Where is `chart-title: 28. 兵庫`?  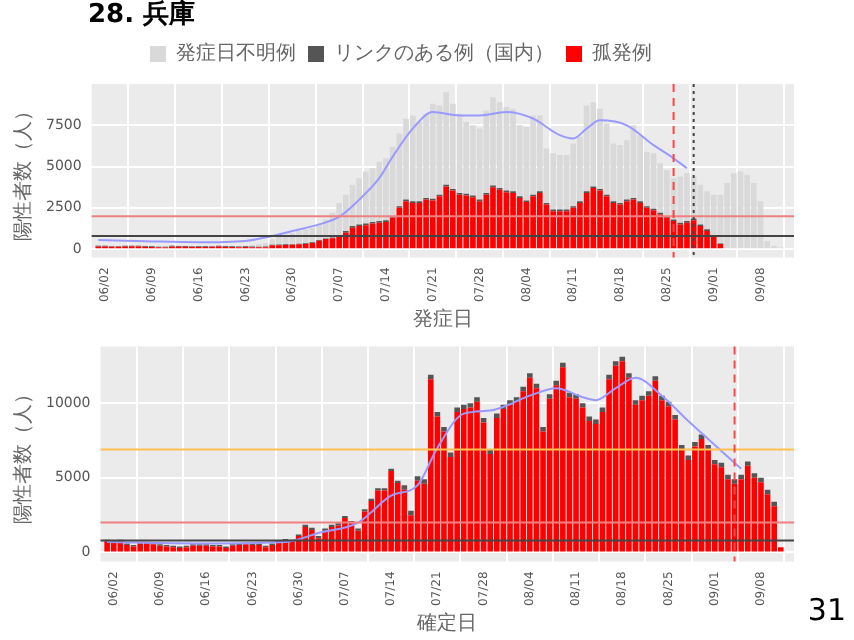
chart-title: 28. 兵庫 is located at coordinates (142, 16).